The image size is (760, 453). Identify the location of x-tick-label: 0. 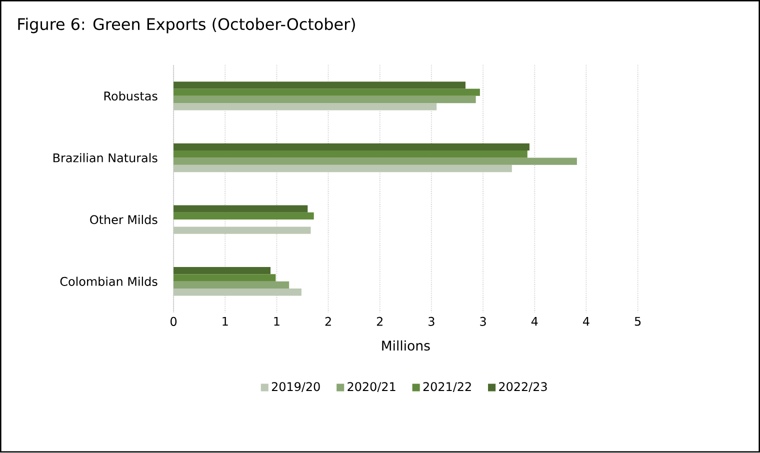
(173, 321).